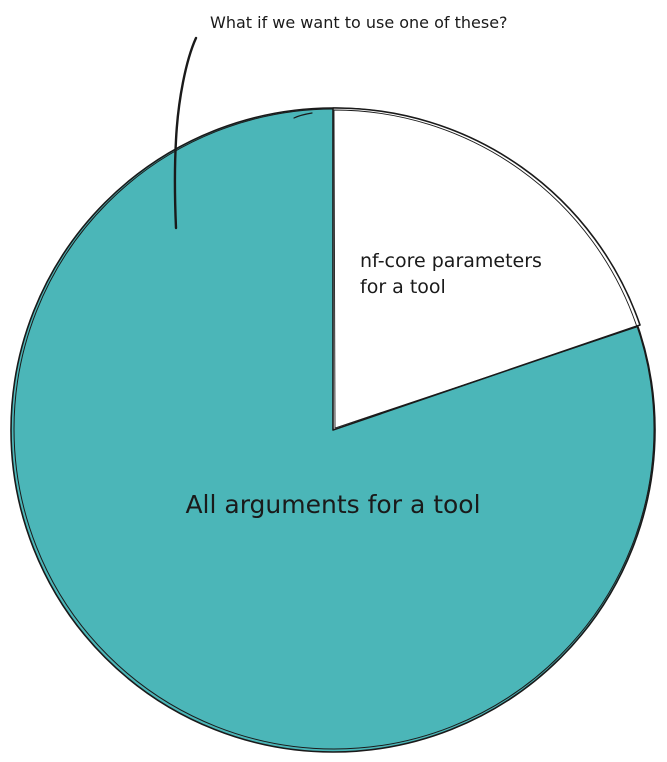  Describe the element at coordinates (359, 22) in the screenshot. I see `annotation-text: What if we want to use one of these?` at that location.